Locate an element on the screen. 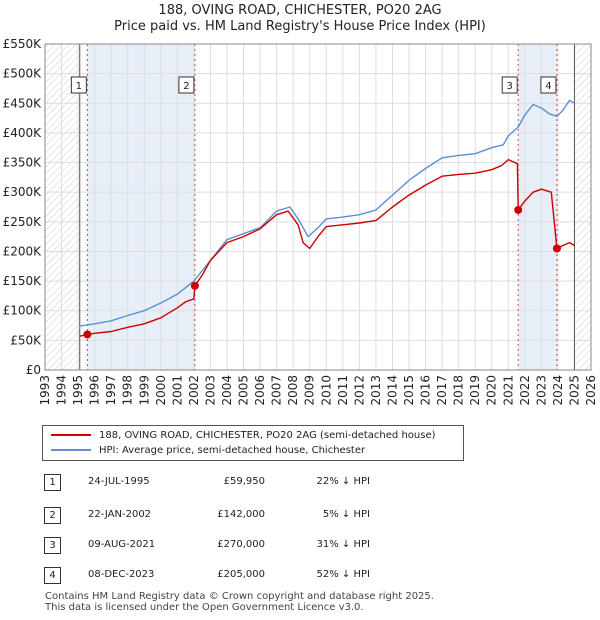  transaction-price: £142,000 is located at coordinates (241, 514).